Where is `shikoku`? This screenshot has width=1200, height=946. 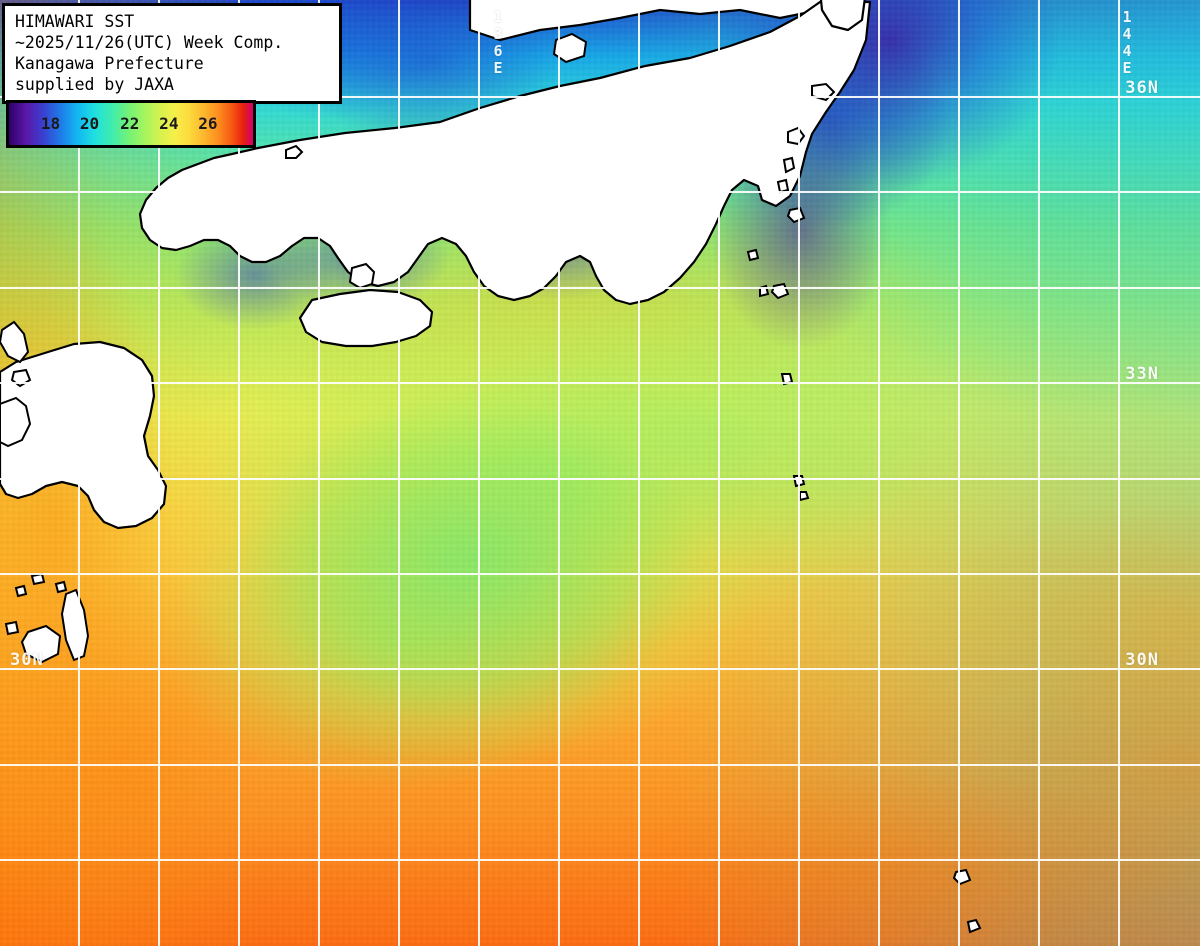 shikoku is located at coordinates (366, 318).